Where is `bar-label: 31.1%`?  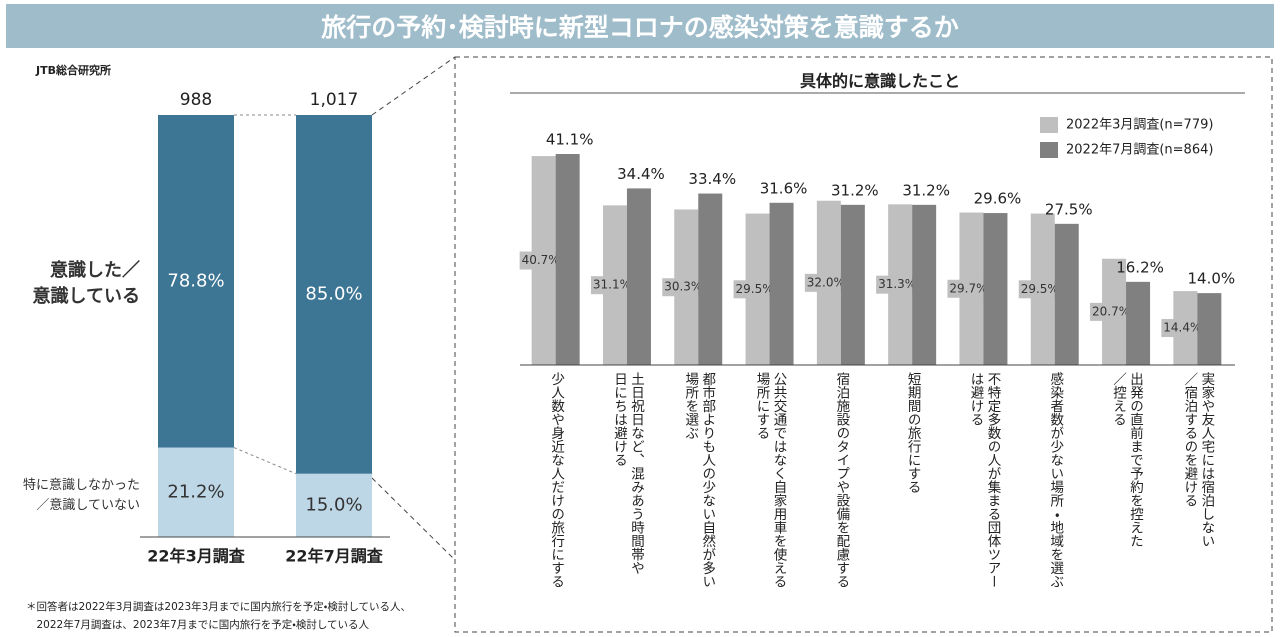
bar-label: 31.1% is located at coordinates (612, 285).